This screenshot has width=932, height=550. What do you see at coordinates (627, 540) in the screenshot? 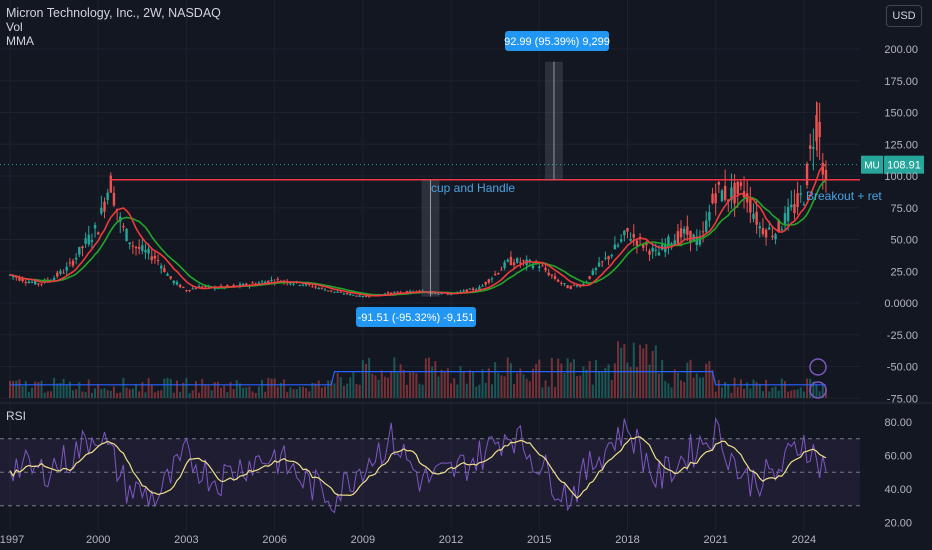
I see `x-tick-label: 2018` at bounding box center [627, 540].